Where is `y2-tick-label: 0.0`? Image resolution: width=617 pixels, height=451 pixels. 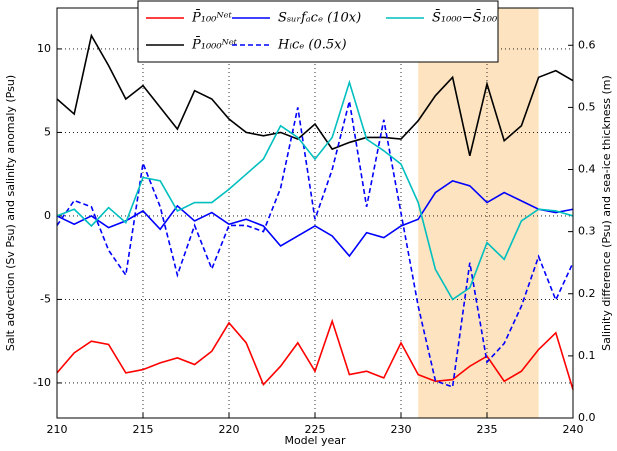
y2-tick-label: 0.0 is located at coordinates (587, 417).